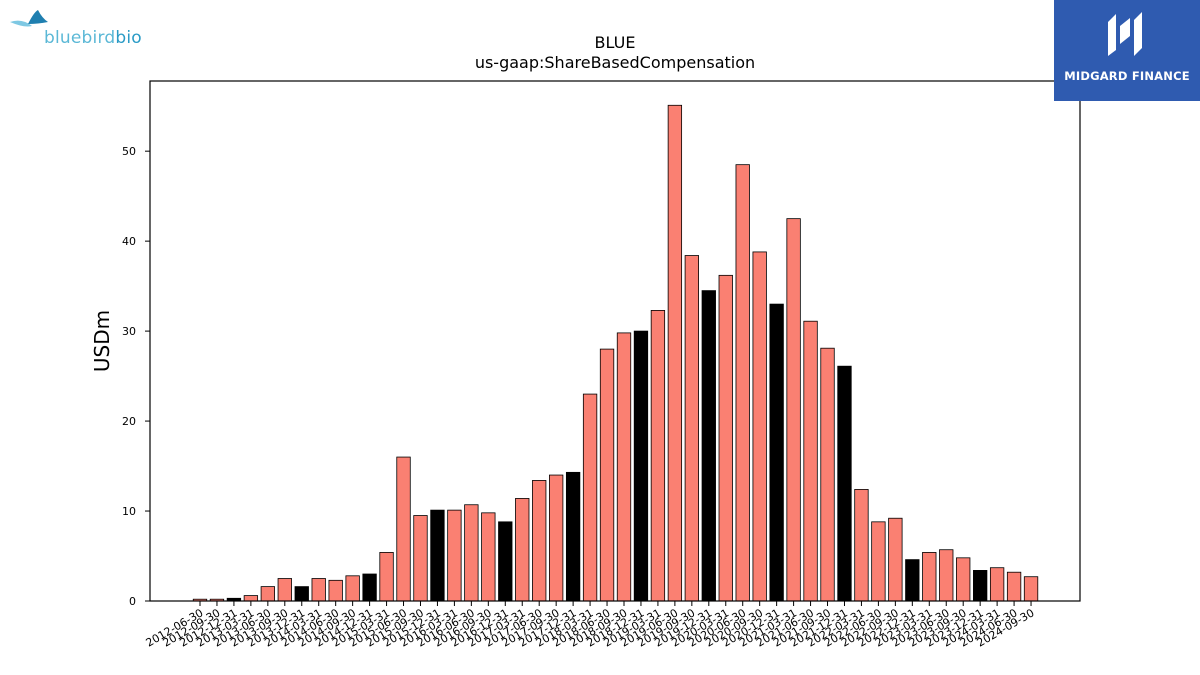 This screenshot has height=675, width=1200. What do you see at coordinates (80, 38) in the screenshot?
I see `logo-text-bluebird: bluebird` at bounding box center [80, 38].